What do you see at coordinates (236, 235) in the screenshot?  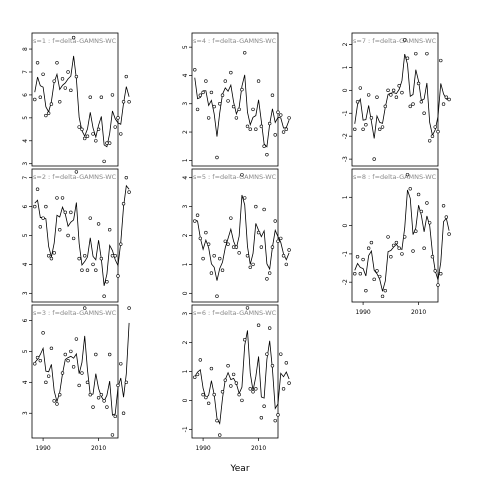 I see `panel-5: s=5 : f=delta-GAMNS-WC 0 1 2 3 4` at bounding box center [236, 235].